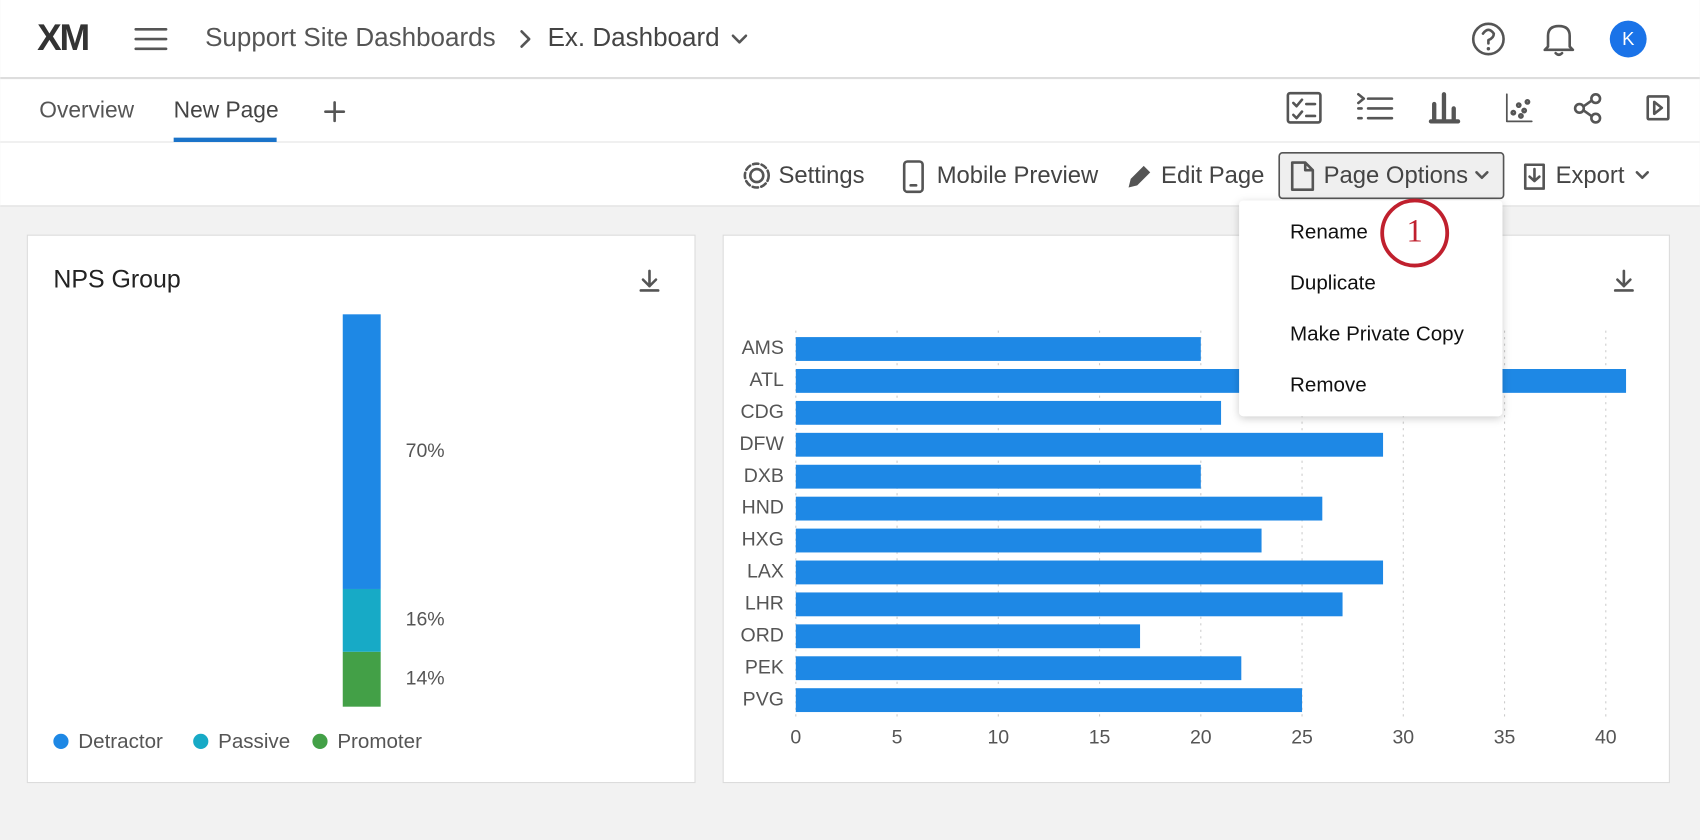  What do you see at coordinates (86, 110) in the screenshot?
I see `tab: Overview` at bounding box center [86, 110].